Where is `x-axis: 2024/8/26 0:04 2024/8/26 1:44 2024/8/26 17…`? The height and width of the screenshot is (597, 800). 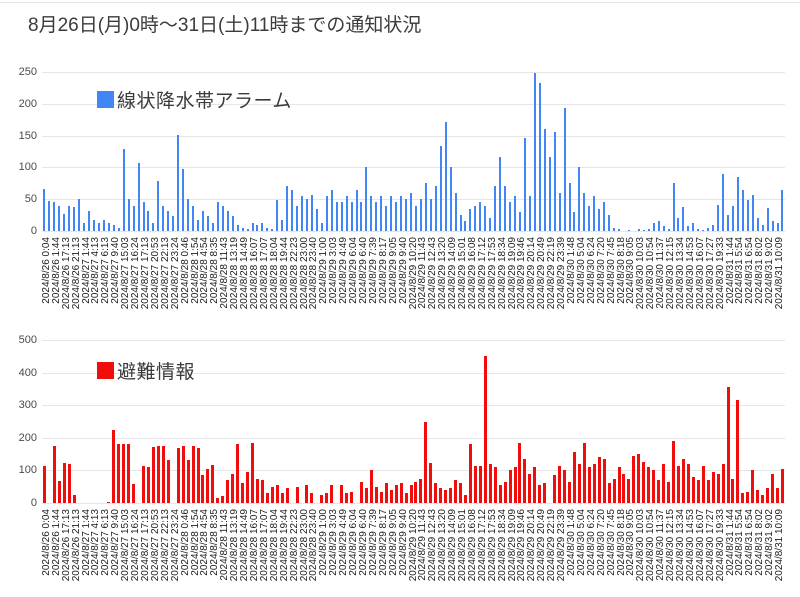
x-axis: 2024/8/26 0:04 2024/8/26 1:44 2024/8/26 17… is located at coordinates (413, 282).